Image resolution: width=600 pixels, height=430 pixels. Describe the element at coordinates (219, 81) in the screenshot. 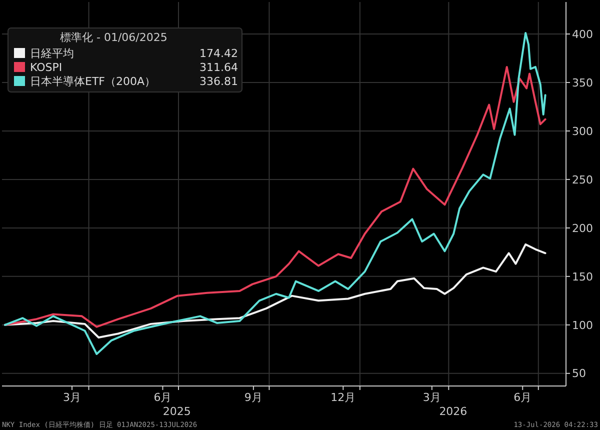

I see `annotation: 336.81` at that location.